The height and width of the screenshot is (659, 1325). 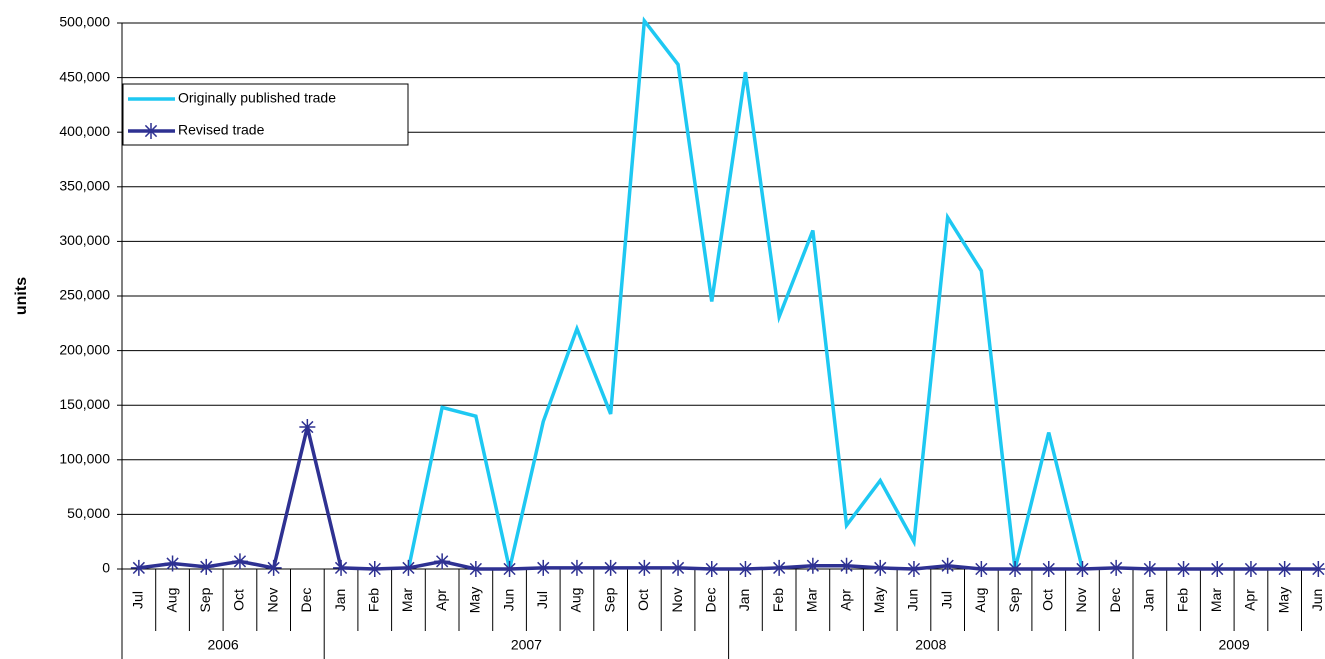 What do you see at coordinates (265, 114) in the screenshot?
I see `legend-box` at bounding box center [265, 114].